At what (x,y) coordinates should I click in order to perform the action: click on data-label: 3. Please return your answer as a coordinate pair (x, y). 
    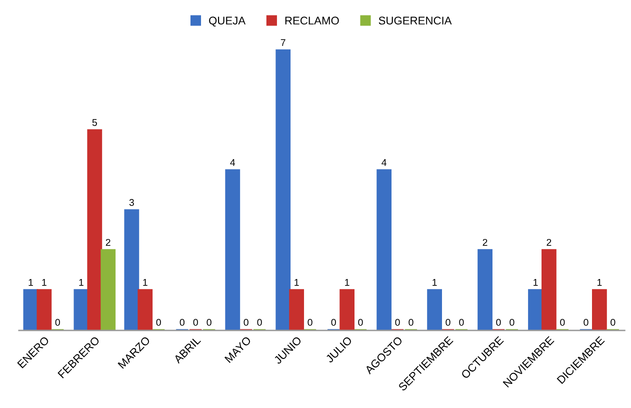
    Looking at the image, I should click on (131, 202).